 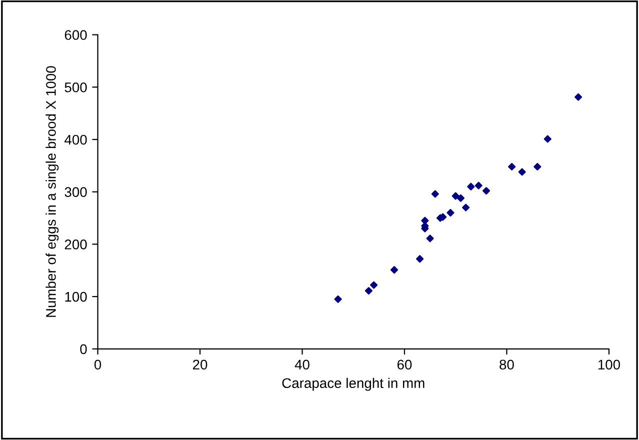 I want to click on x-tick-label: 0, so click(x=98, y=365).